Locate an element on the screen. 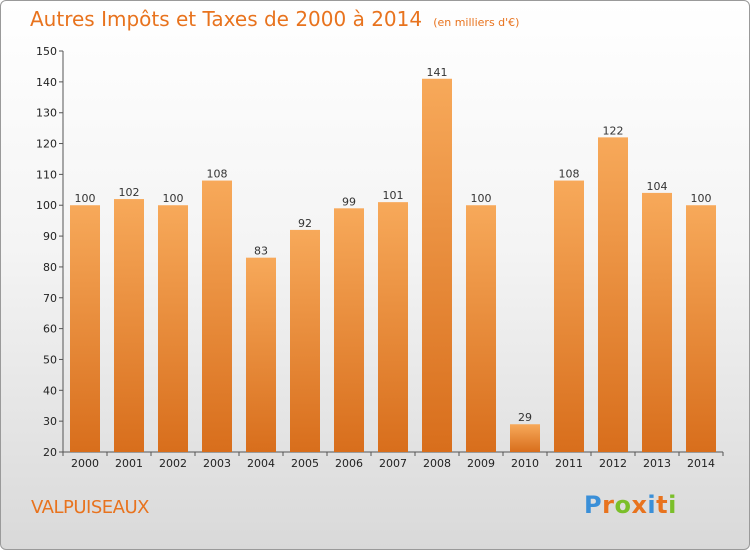 The image size is (750, 550). bar-2011 is located at coordinates (569, 316).